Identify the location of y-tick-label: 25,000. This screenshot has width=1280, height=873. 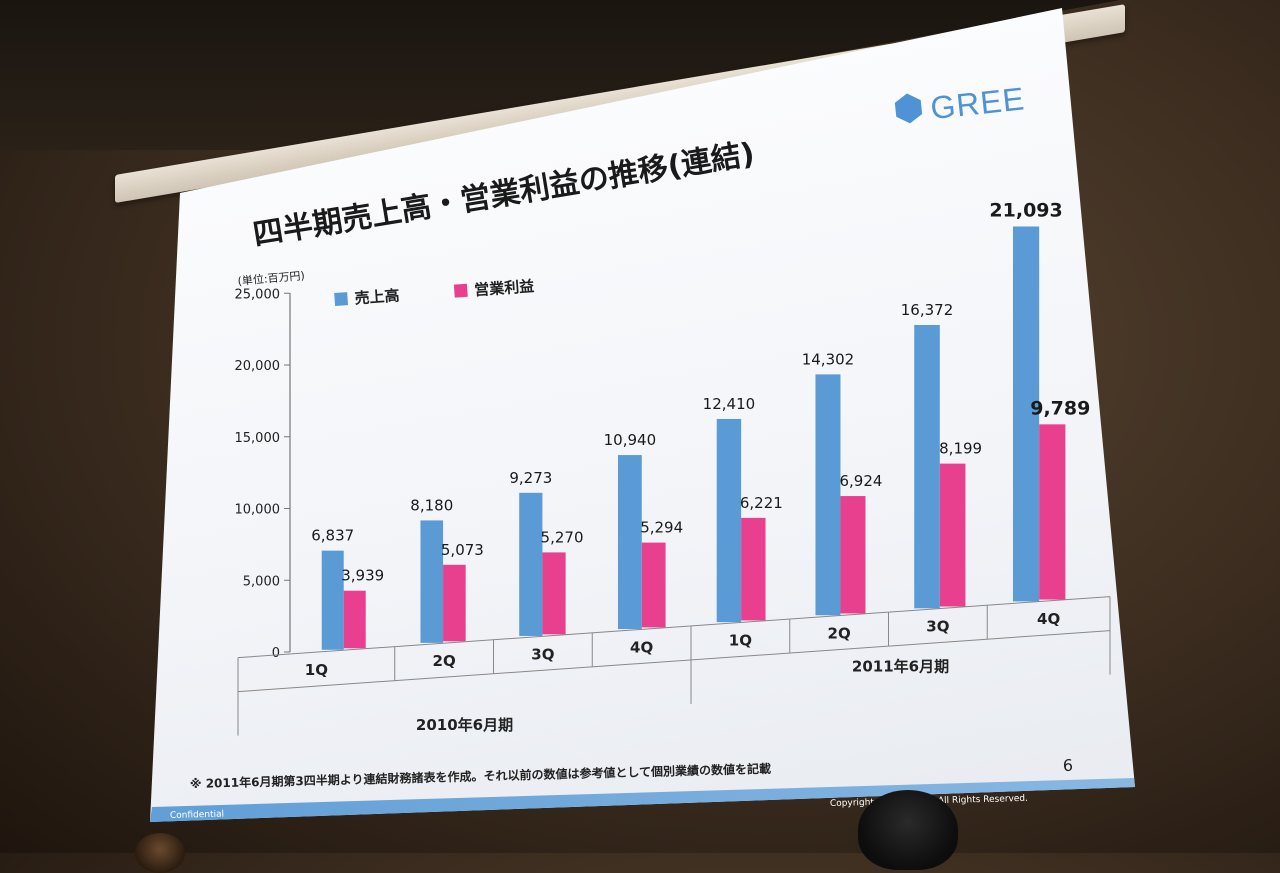
(258, 294).